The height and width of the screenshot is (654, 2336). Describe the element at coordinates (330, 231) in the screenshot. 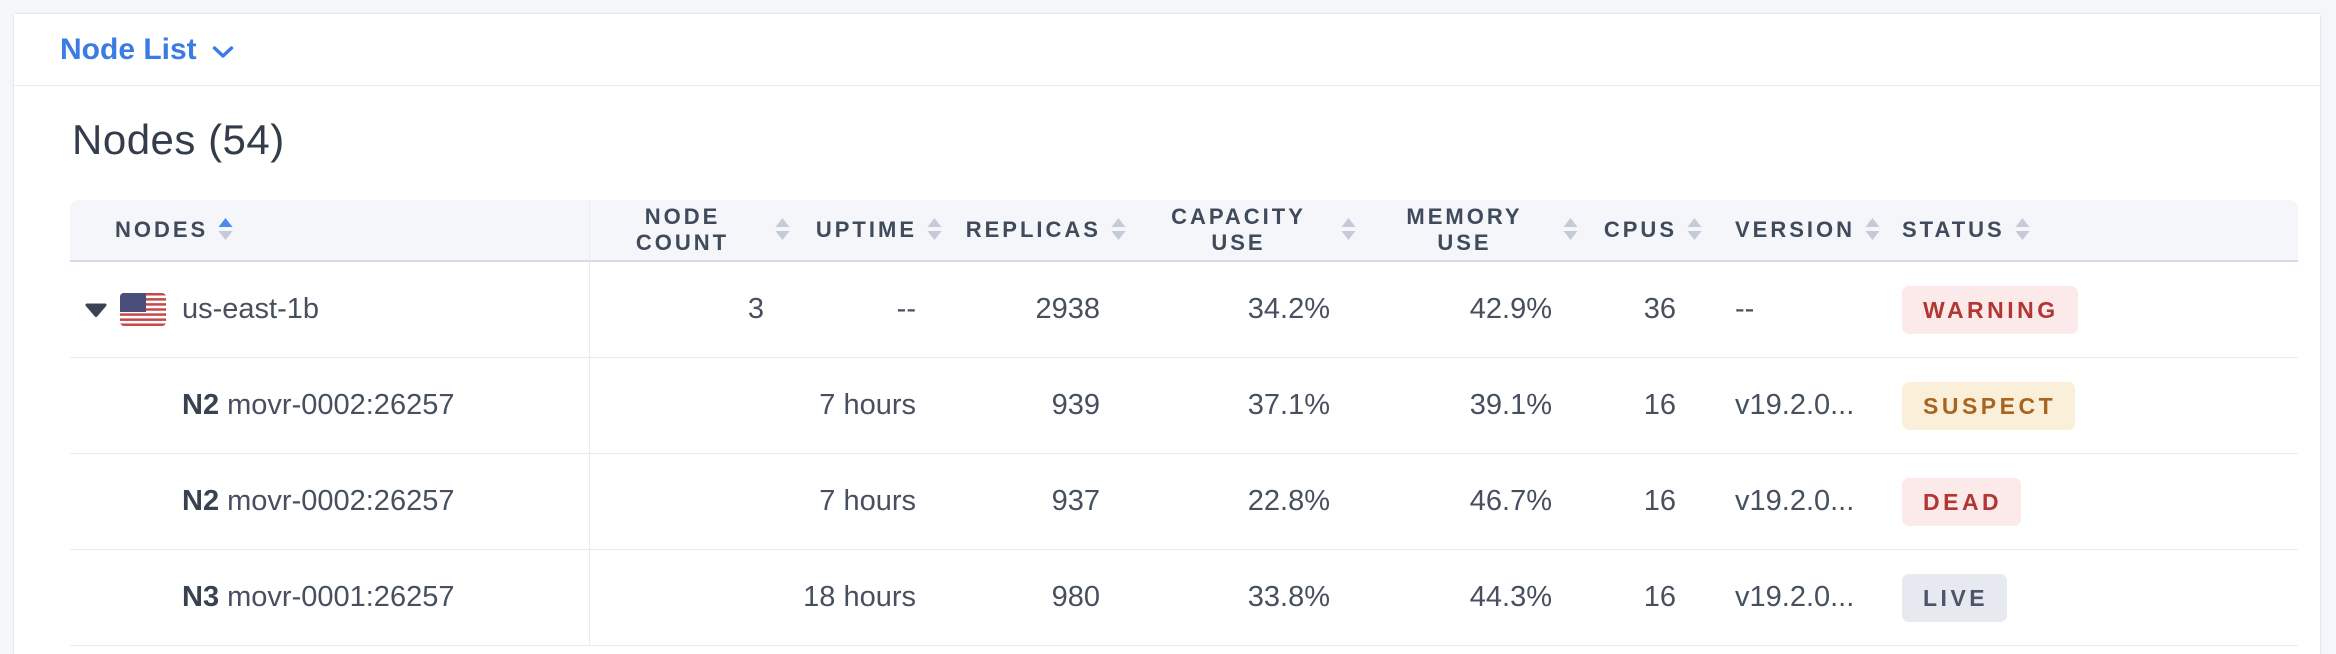

I see `column-header-nodes: NODES` at that location.